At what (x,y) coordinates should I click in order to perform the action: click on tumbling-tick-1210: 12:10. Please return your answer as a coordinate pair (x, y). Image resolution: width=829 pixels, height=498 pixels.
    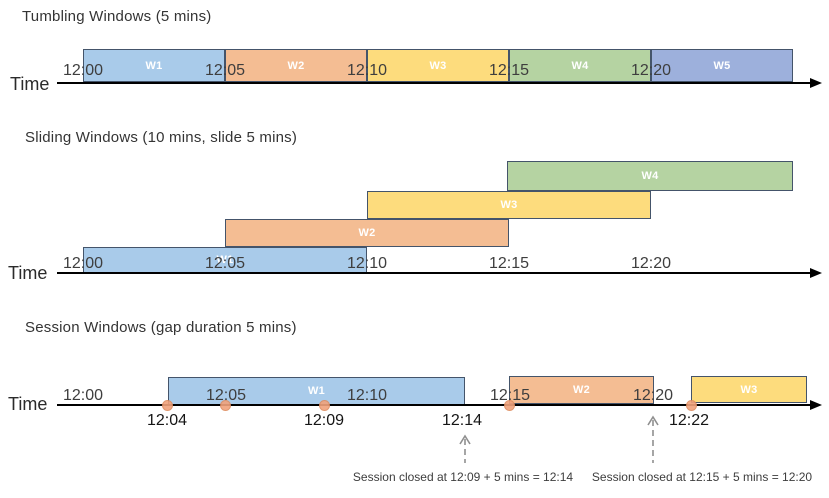
    Looking at the image, I should click on (367, 70).